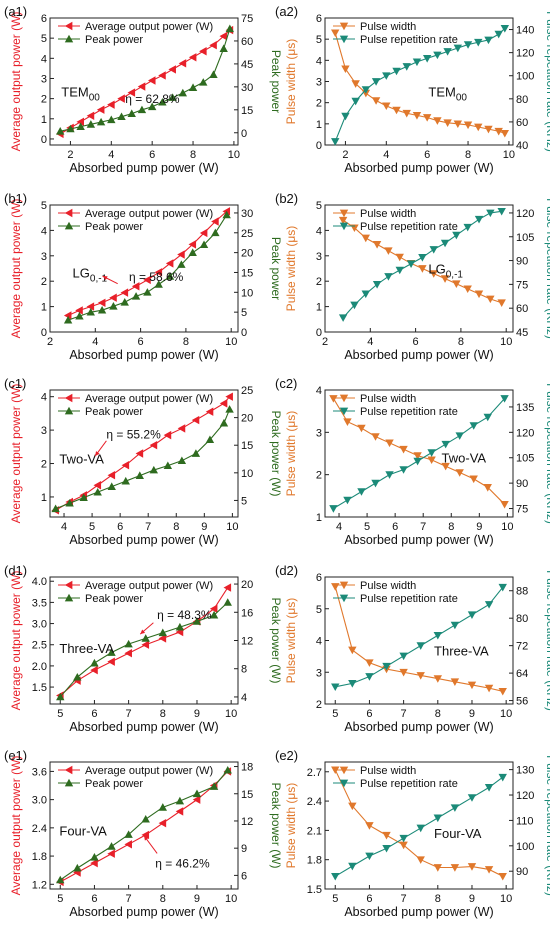  What do you see at coordinates (247, 822) in the screenshot?
I see `y-right-tick-label: 12` at bounding box center [247, 822].